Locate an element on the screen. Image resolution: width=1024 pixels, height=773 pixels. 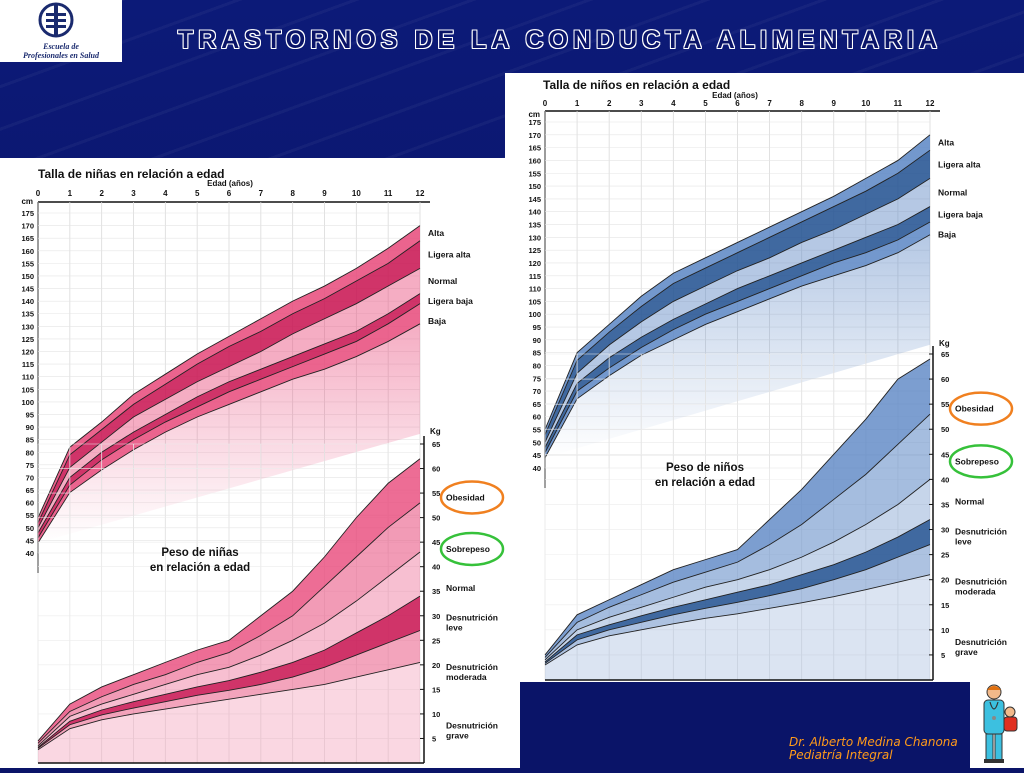
girls-talla-ytick: 135 is located at coordinates (27, 314).